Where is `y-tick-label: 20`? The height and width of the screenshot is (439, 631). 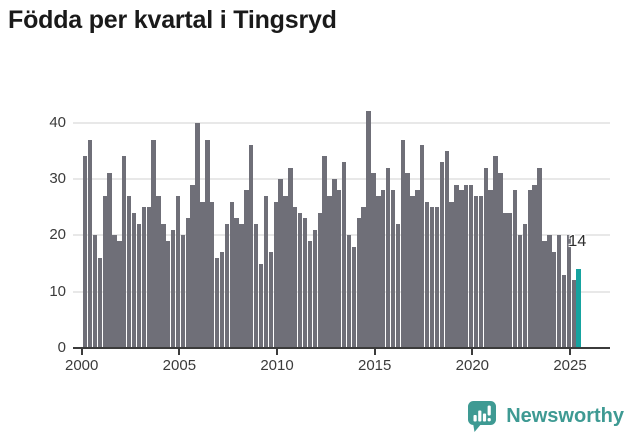 y-tick-label: 20 is located at coordinates (57, 235).